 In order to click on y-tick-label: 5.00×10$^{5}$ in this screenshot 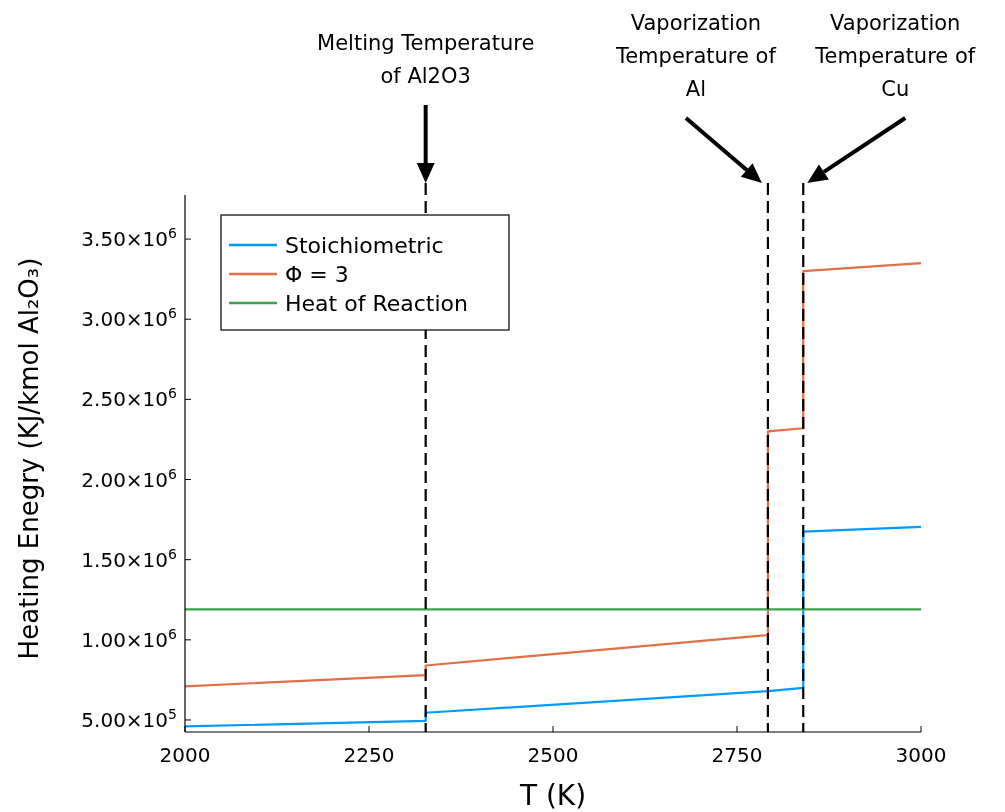, I will do `click(129, 718)`.